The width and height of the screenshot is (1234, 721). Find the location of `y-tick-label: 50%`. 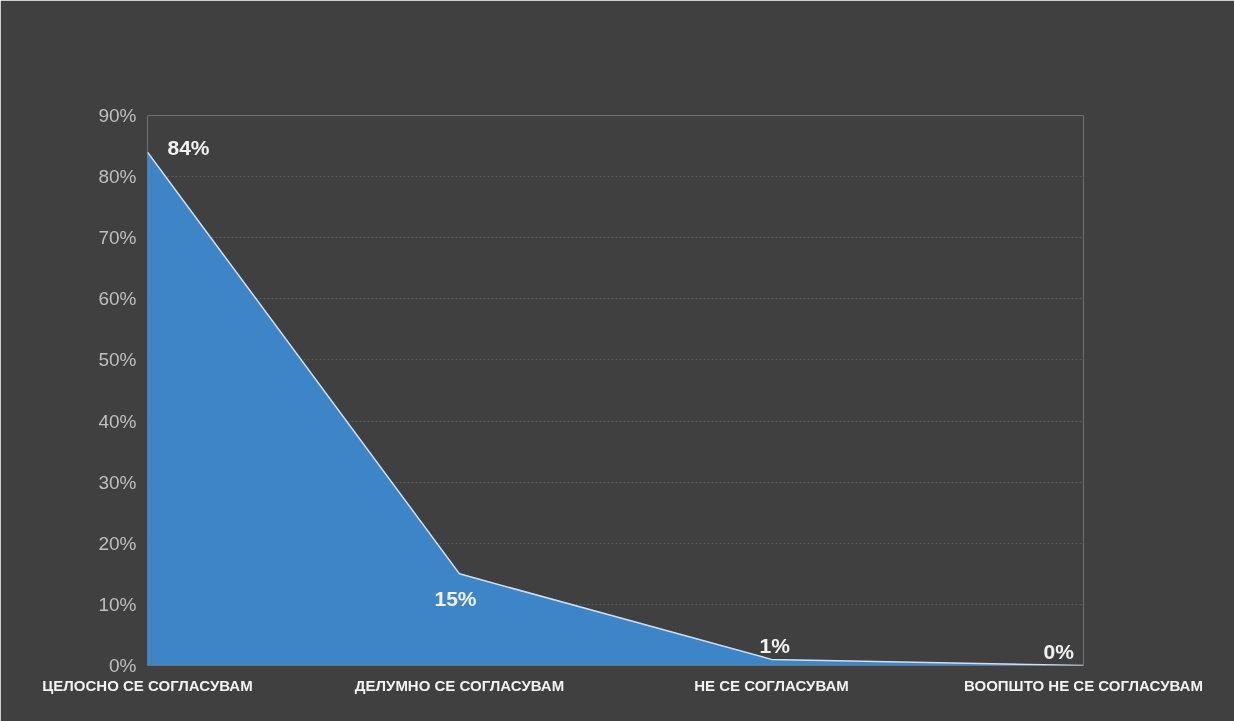

y-tick-label: 50% is located at coordinates (117, 360).